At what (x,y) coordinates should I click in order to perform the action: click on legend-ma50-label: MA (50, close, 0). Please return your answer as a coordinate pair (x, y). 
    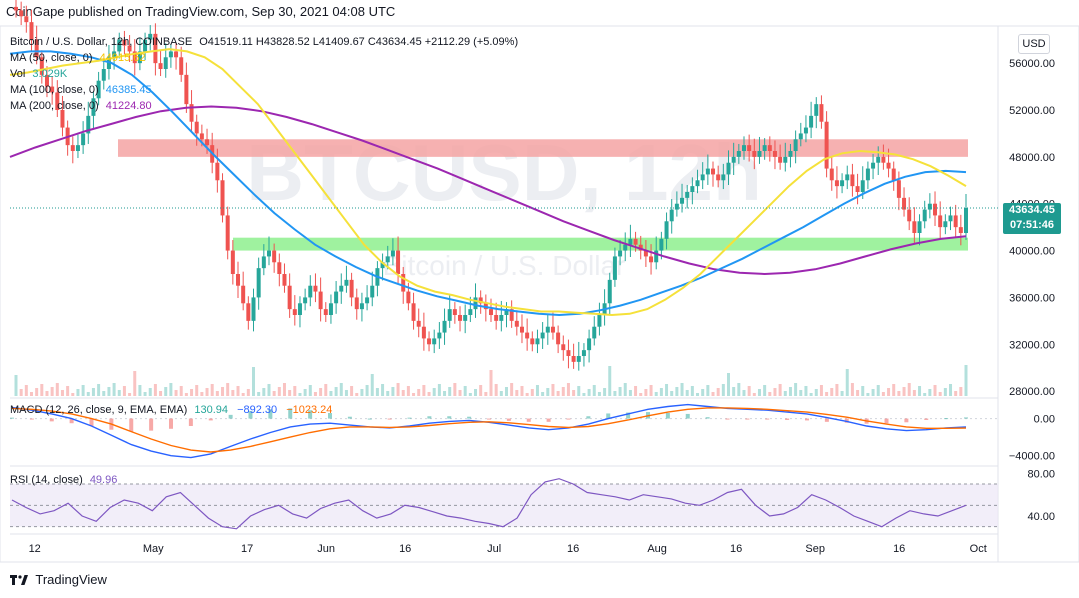
    Looking at the image, I should click on (51, 58).